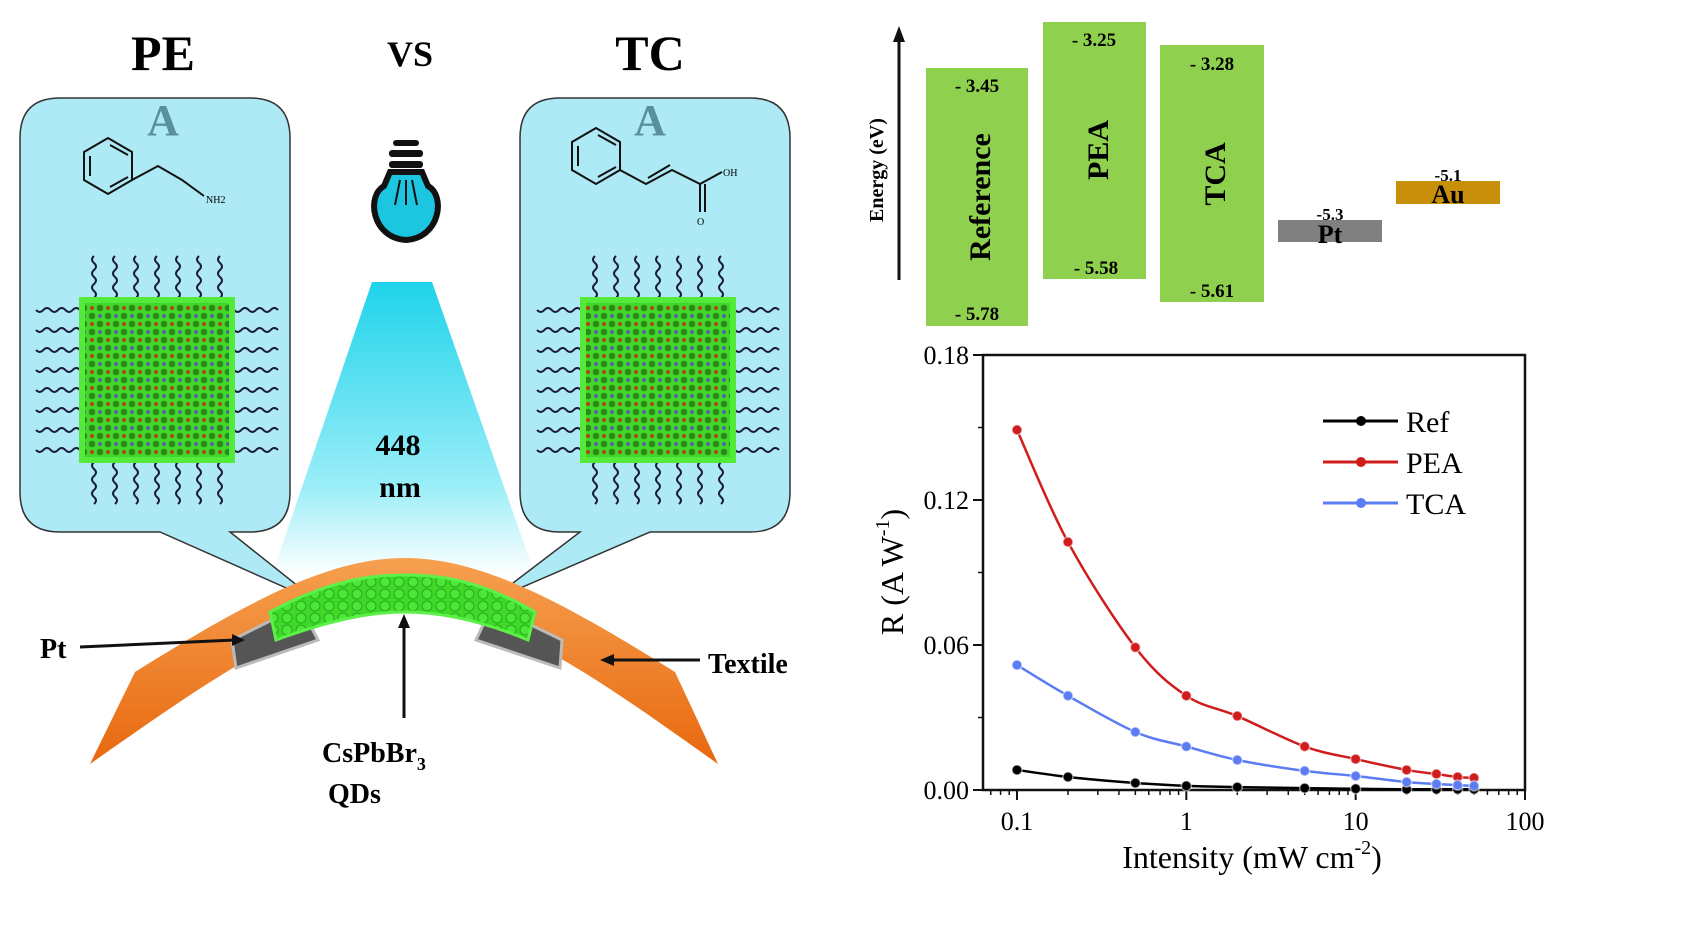  Describe the element at coordinates (1212, 64) in the screenshot. I see `lumo-value: - 3.28` at that location.